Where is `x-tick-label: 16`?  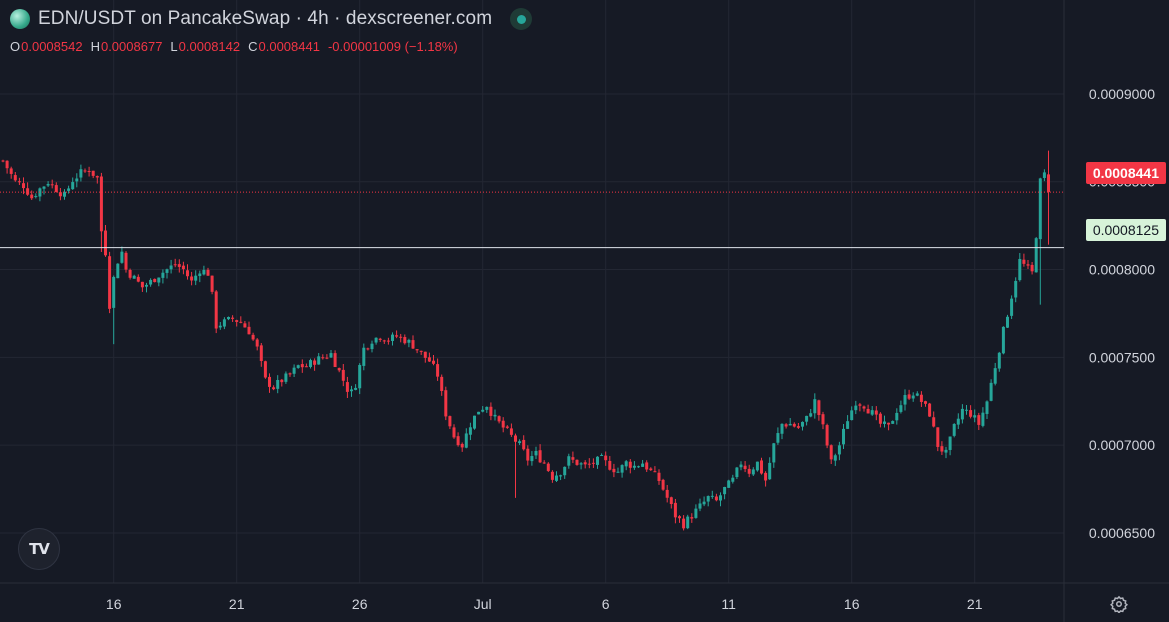 x-tick-label: 16 is located at coordinates (852, 604).